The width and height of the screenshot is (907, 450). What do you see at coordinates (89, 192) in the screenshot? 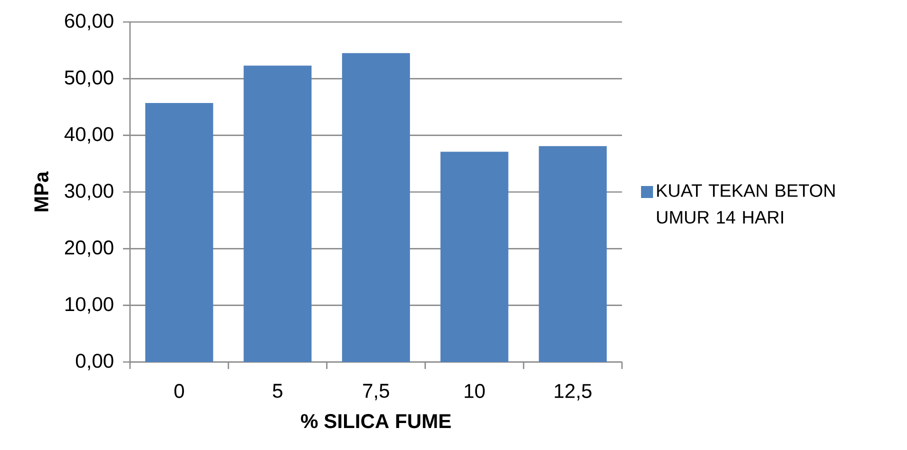
I see `y-tick-label: 30,00` at bounding box center [89, 192].